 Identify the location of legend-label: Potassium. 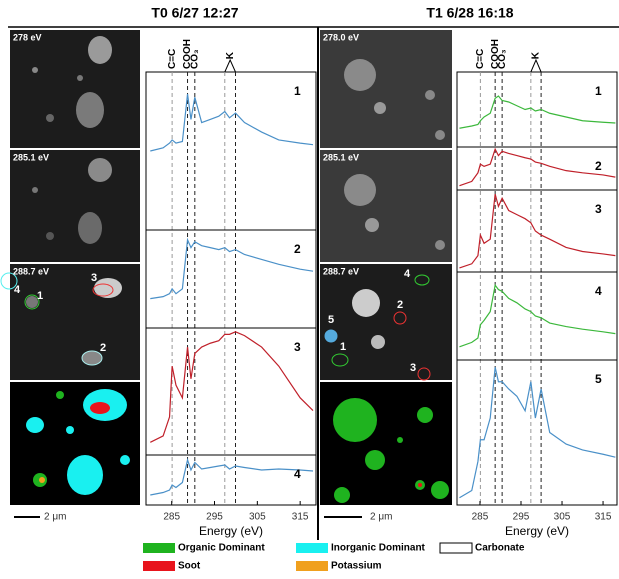
(356, 566).